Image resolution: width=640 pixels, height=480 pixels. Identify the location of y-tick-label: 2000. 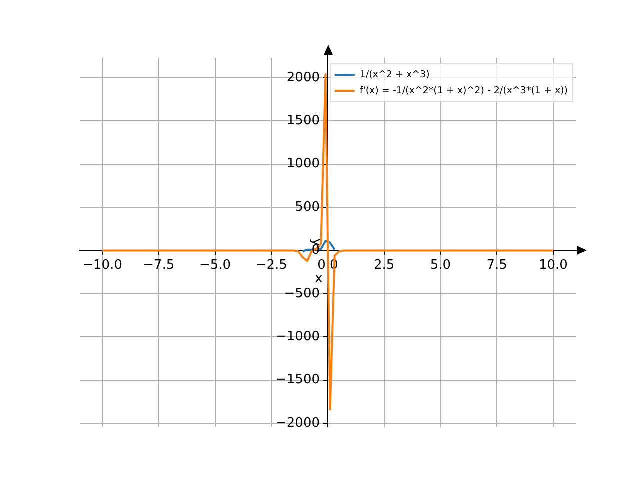
(303, 78).